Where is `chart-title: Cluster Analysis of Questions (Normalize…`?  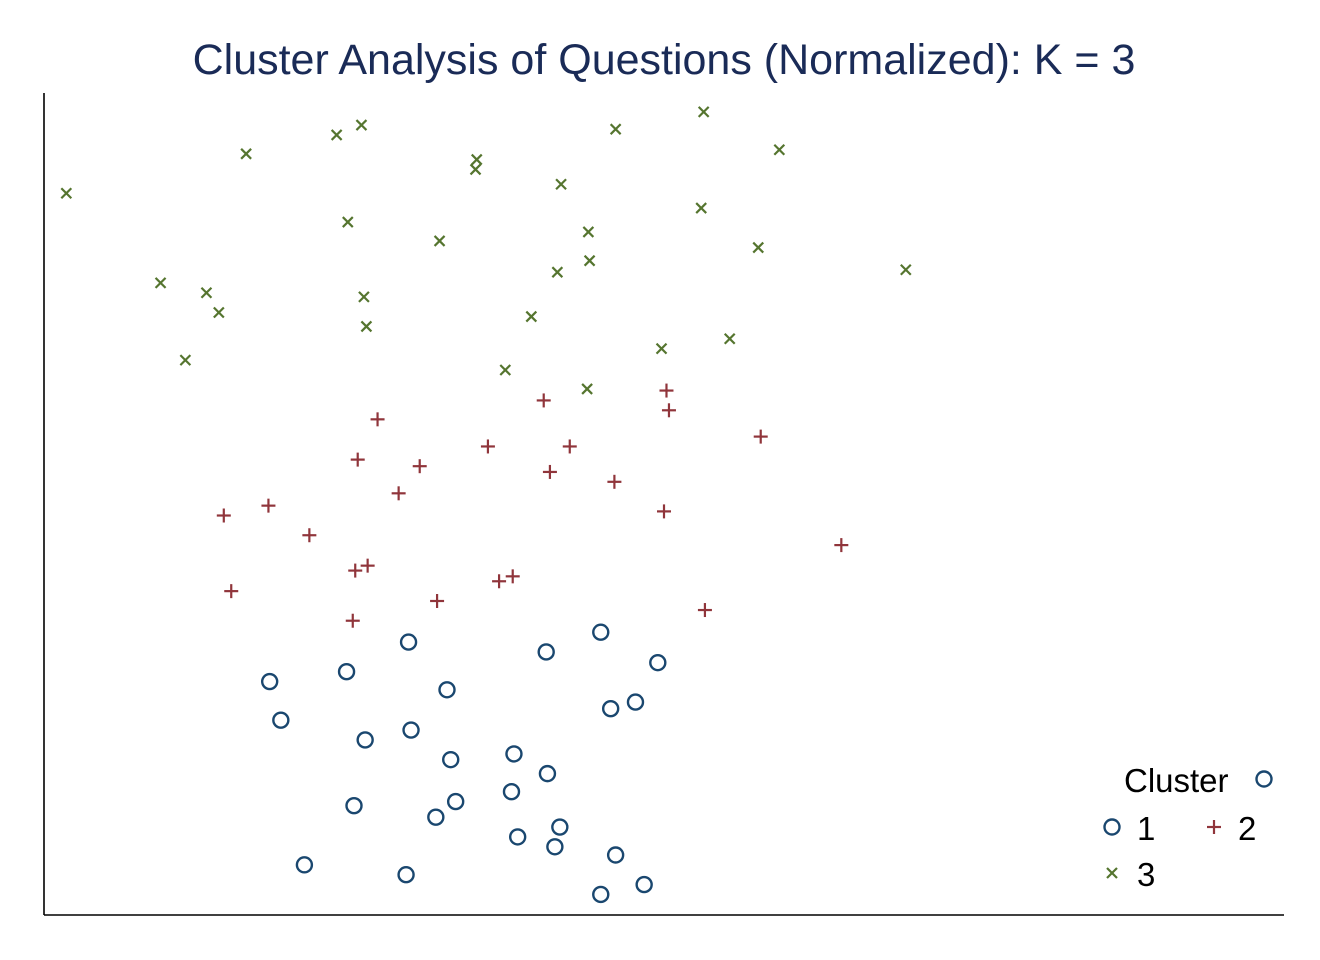
chart-title: Cluster Analysis of Questions (Normalize… is located at coordinates (664, 60).